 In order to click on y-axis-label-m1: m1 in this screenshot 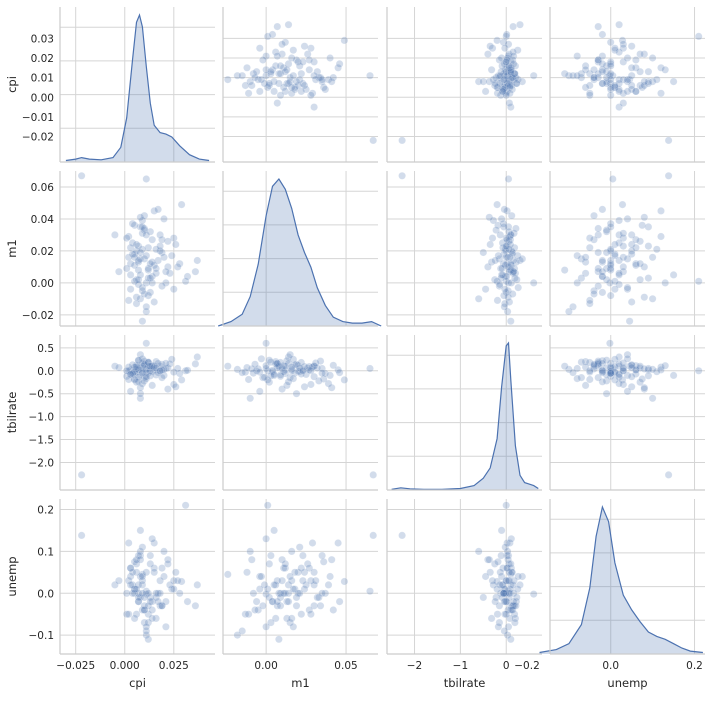, I will do `click(12, 248)`.